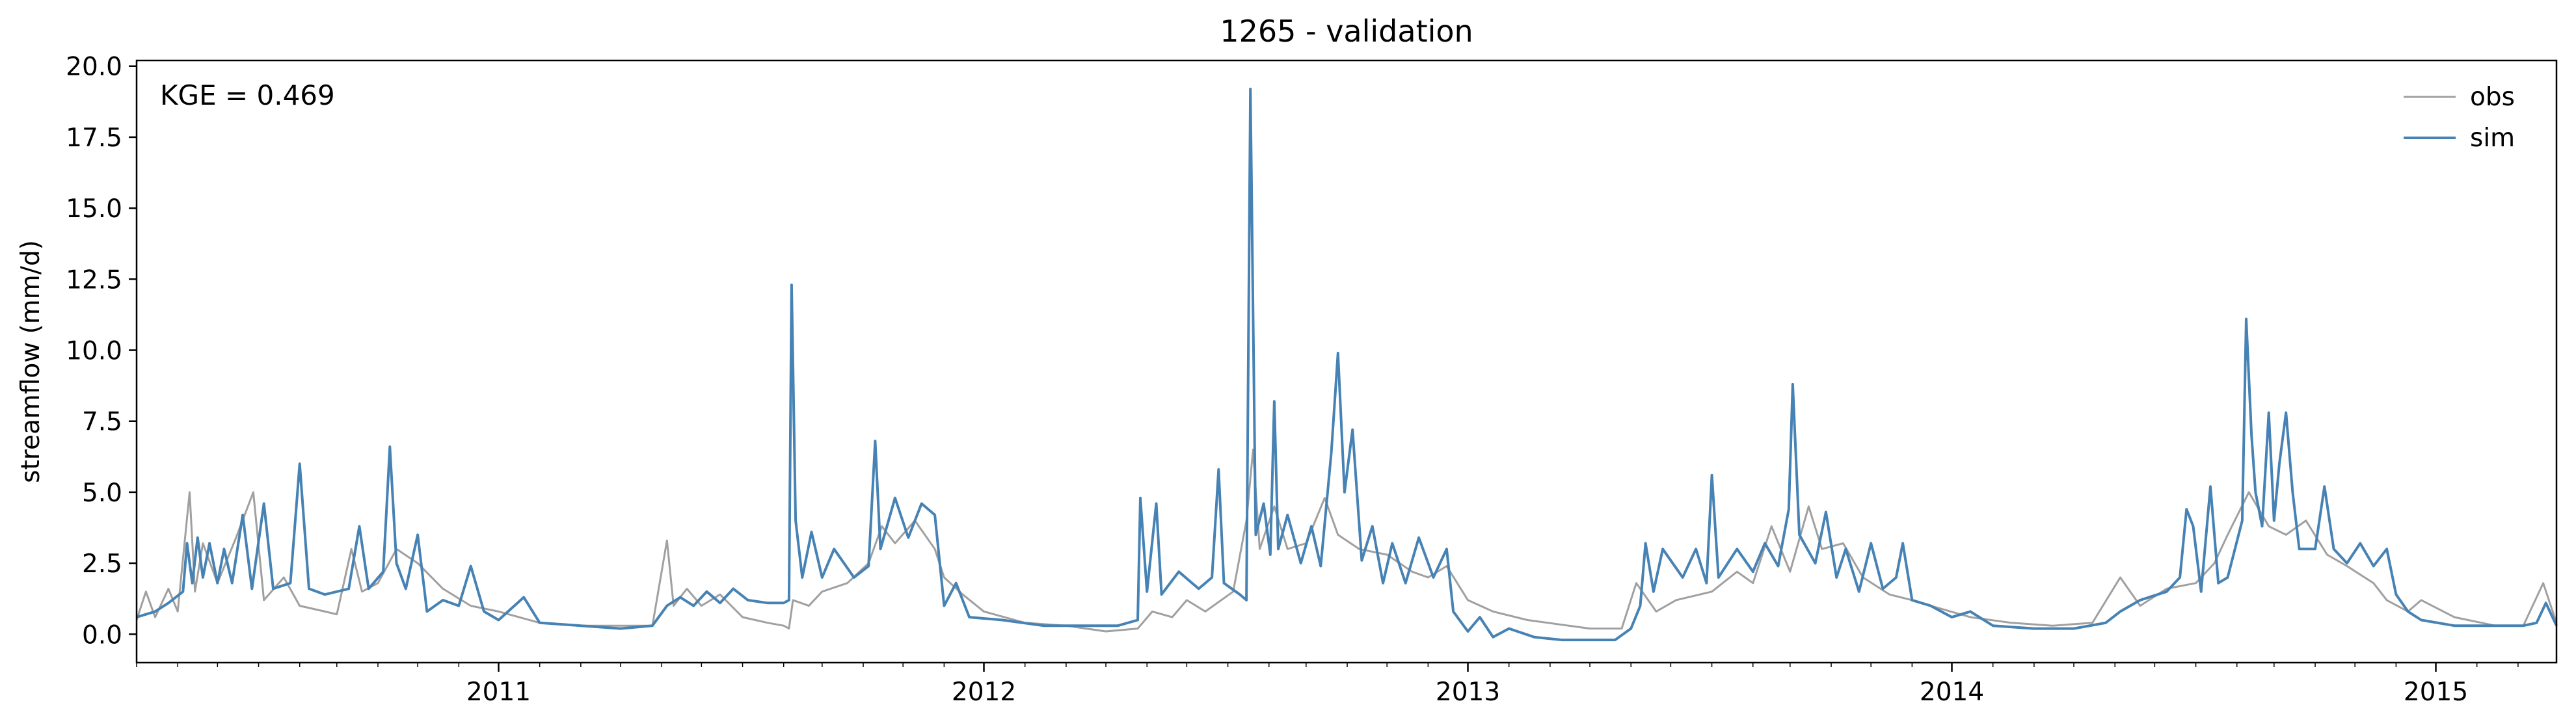 The height and width of the screenshot is (727, 2576). Describe the element at coordinates (102, 493) in the screenshot. I see `y-tick-label: 5.0` at that location.